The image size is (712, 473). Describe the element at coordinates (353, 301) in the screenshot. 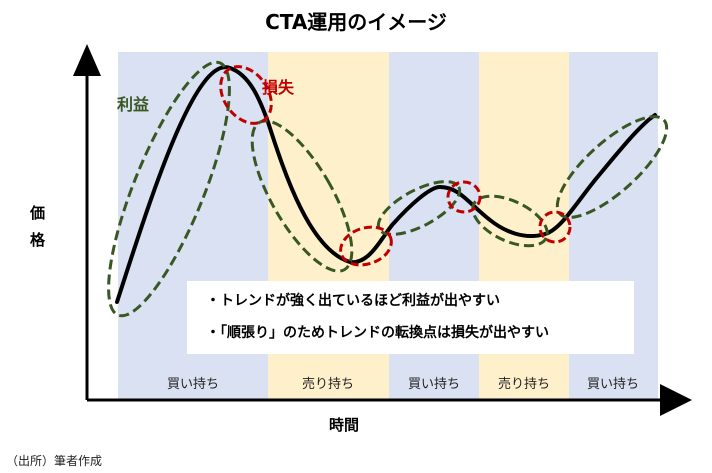

I see `bullet-profit: ・トレンドが強く出ているほど利益が出やすい` at that location.